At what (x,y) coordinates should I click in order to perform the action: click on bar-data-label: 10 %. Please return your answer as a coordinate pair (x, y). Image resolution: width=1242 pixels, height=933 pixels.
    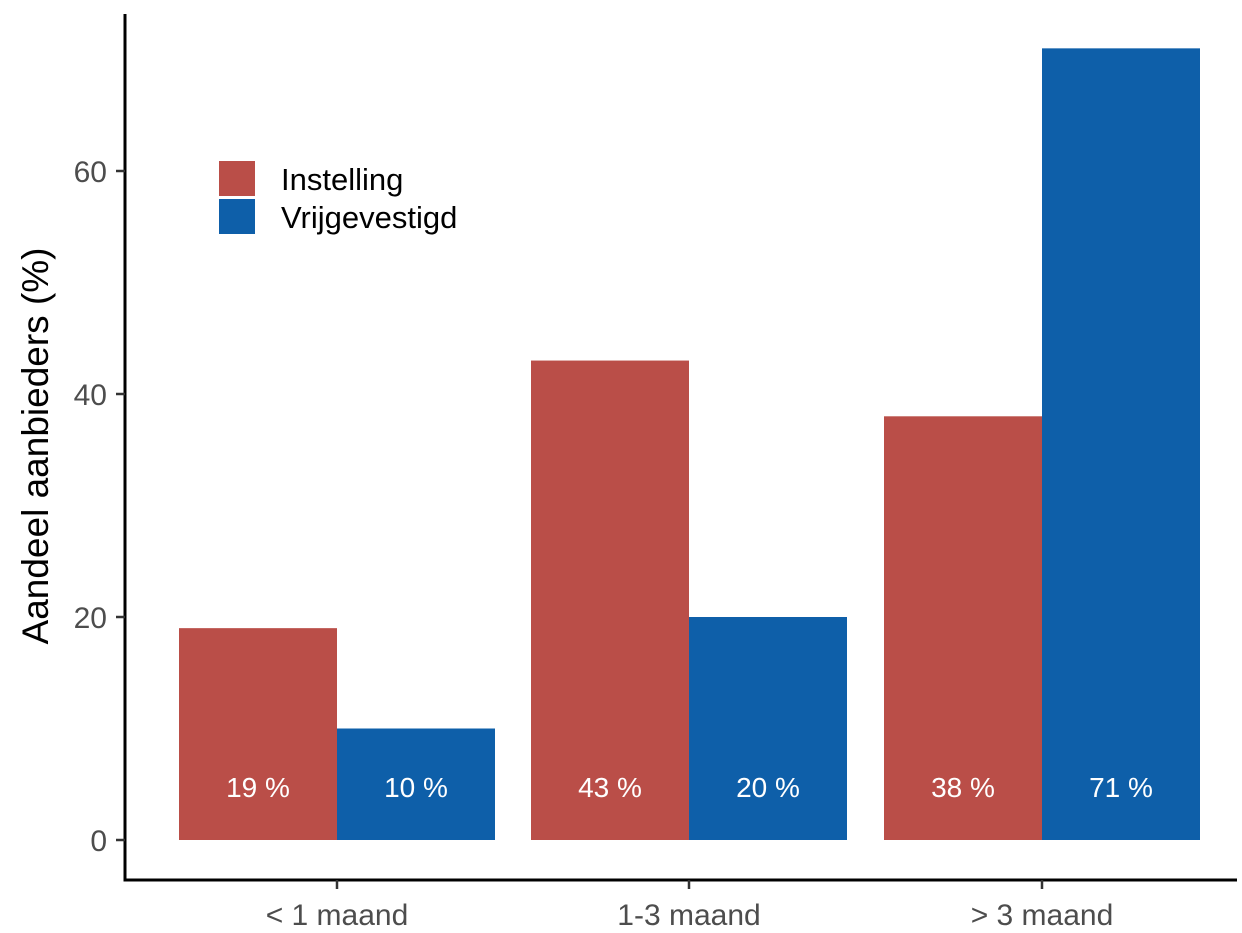
    Looking at the image, I should click on (416, 787).